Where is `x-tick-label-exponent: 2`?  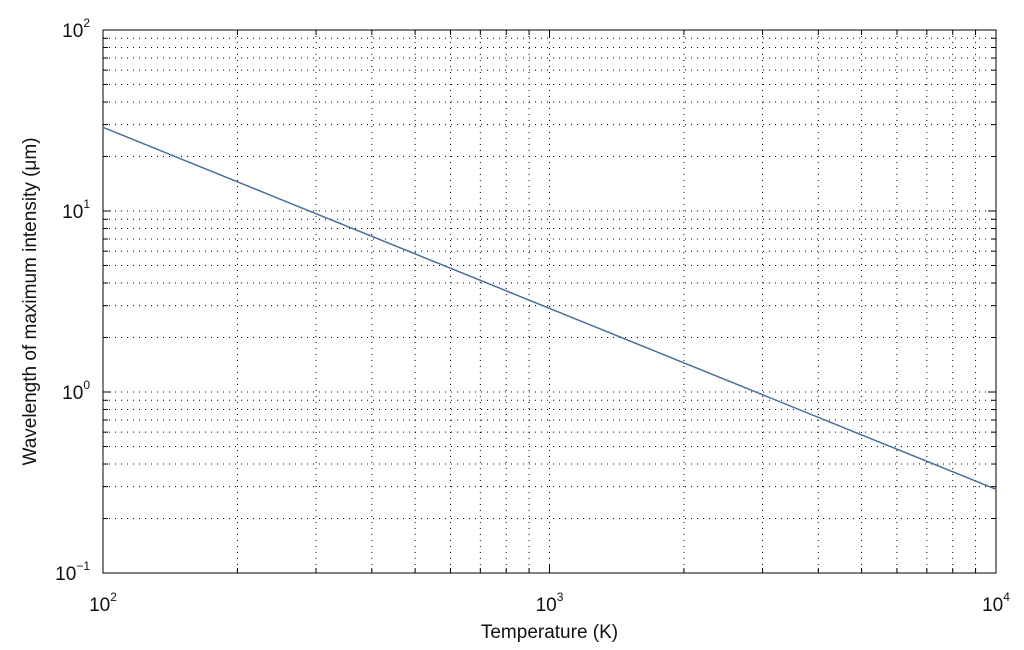 x-tick-label-exponent: 2 is located at coordinates (113, 597).